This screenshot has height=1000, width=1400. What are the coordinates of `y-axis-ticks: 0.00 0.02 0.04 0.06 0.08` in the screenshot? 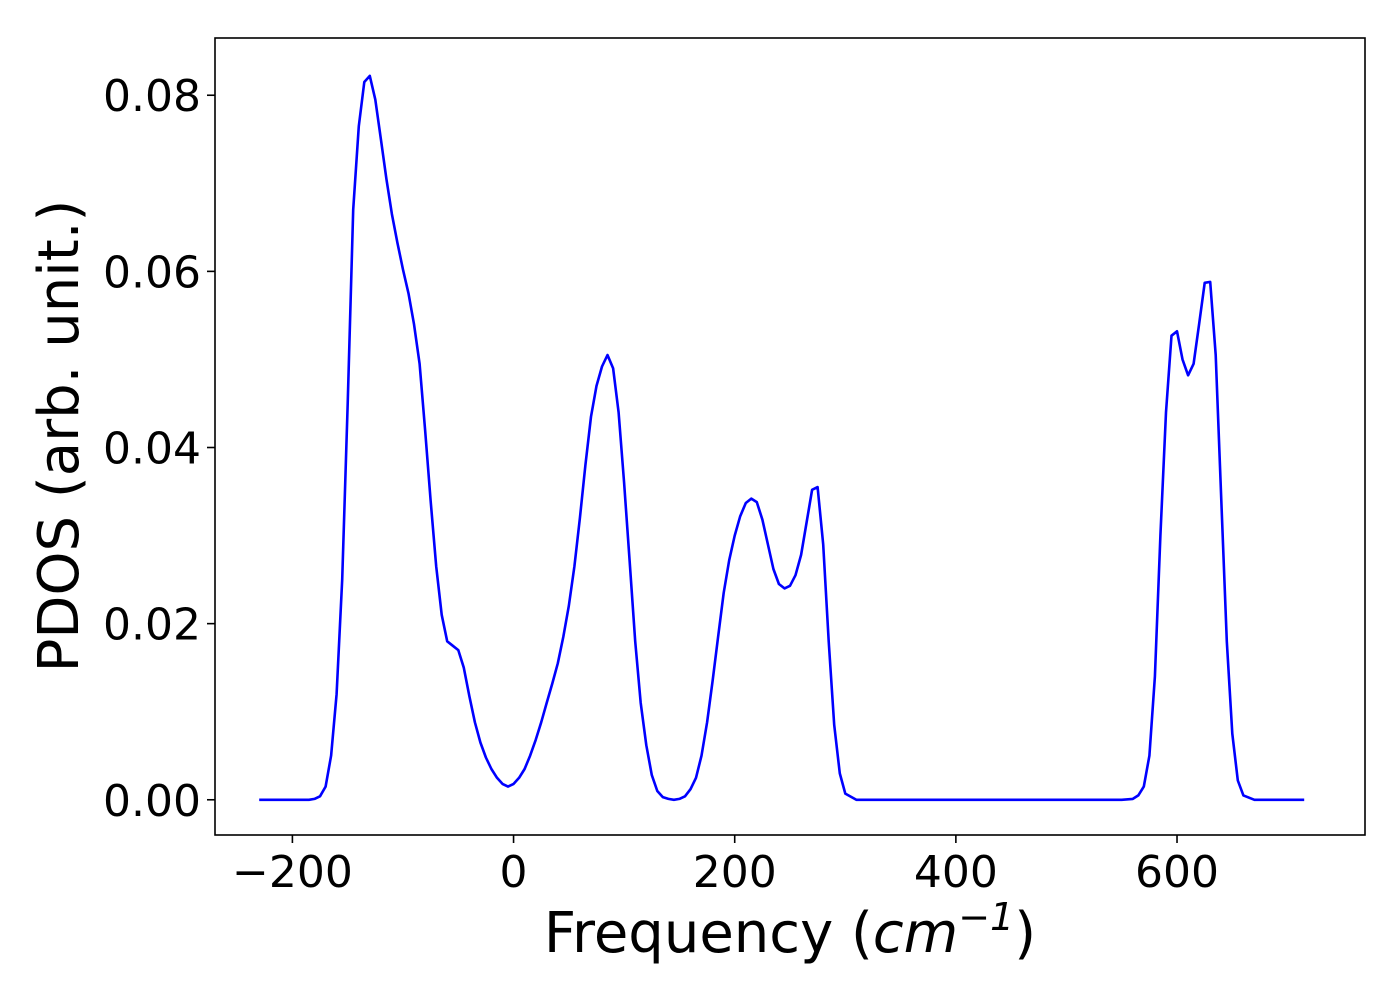 It's located at (159, 449).